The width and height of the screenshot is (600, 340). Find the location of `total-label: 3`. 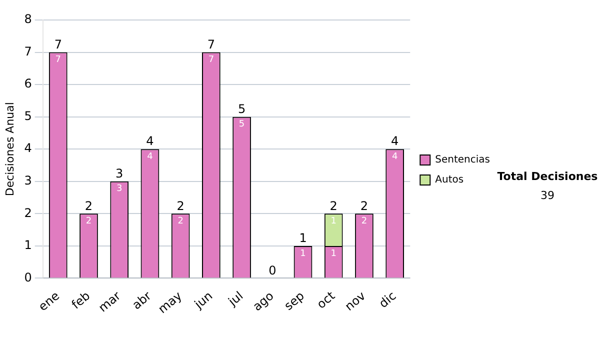

total-label: 3 is located at coordinates (120, 173).